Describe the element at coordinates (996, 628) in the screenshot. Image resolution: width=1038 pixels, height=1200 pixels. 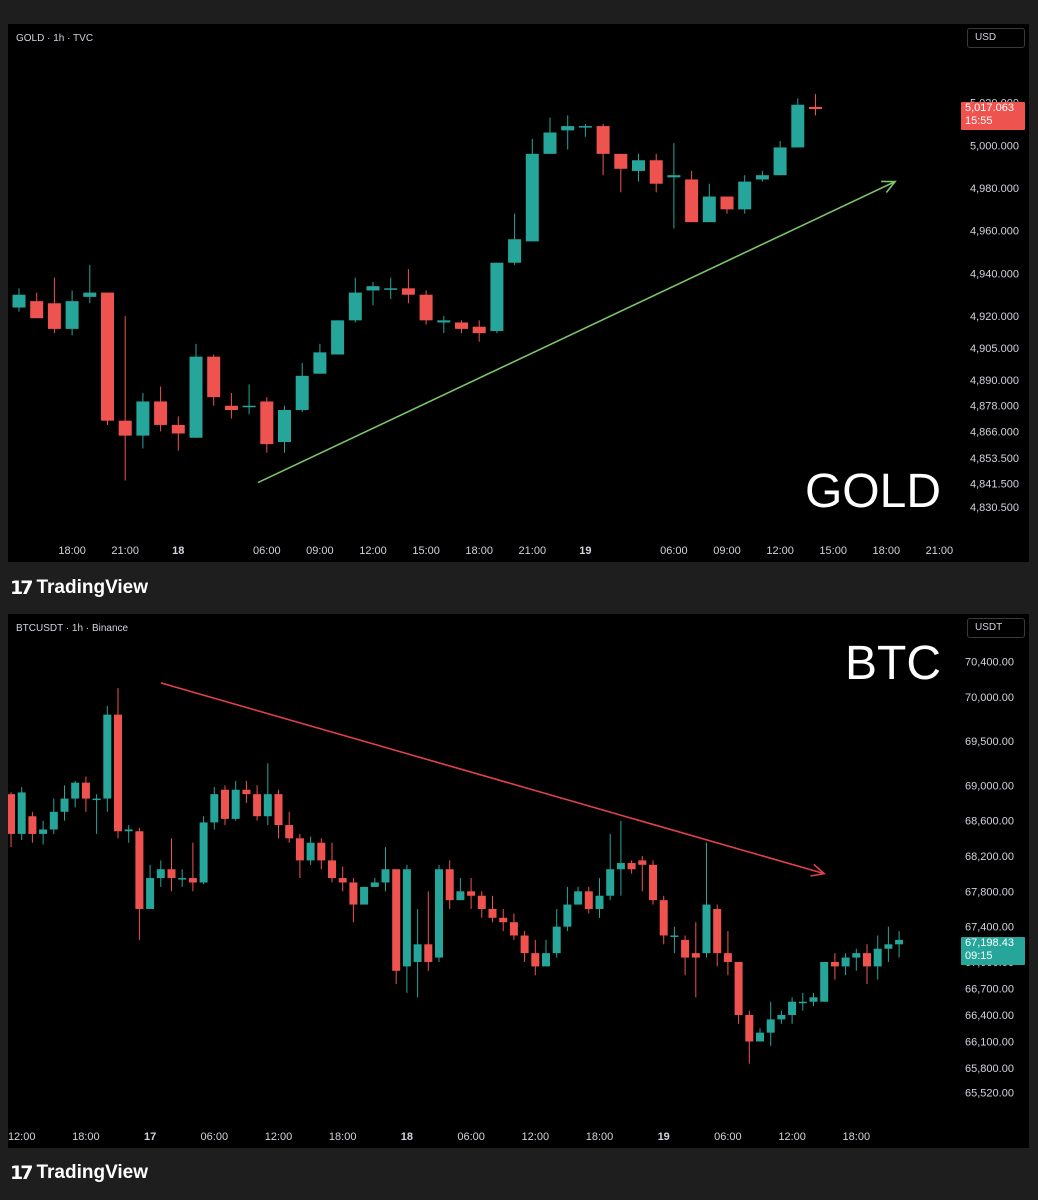
I see `btc-currency-button: USDT` at that location.